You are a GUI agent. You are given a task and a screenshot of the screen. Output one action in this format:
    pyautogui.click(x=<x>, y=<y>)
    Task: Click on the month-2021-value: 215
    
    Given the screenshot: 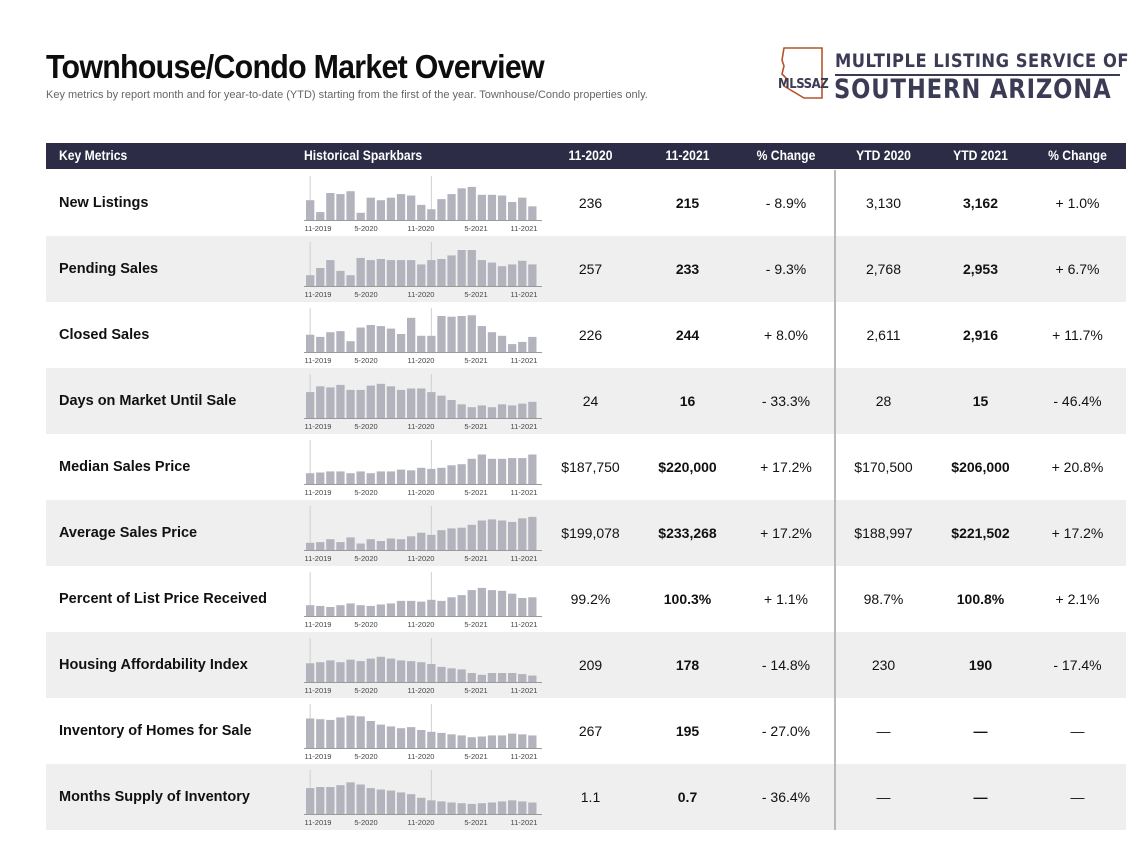 What is the action you would take?
    pyautogui.click(x=687, y=203)
    